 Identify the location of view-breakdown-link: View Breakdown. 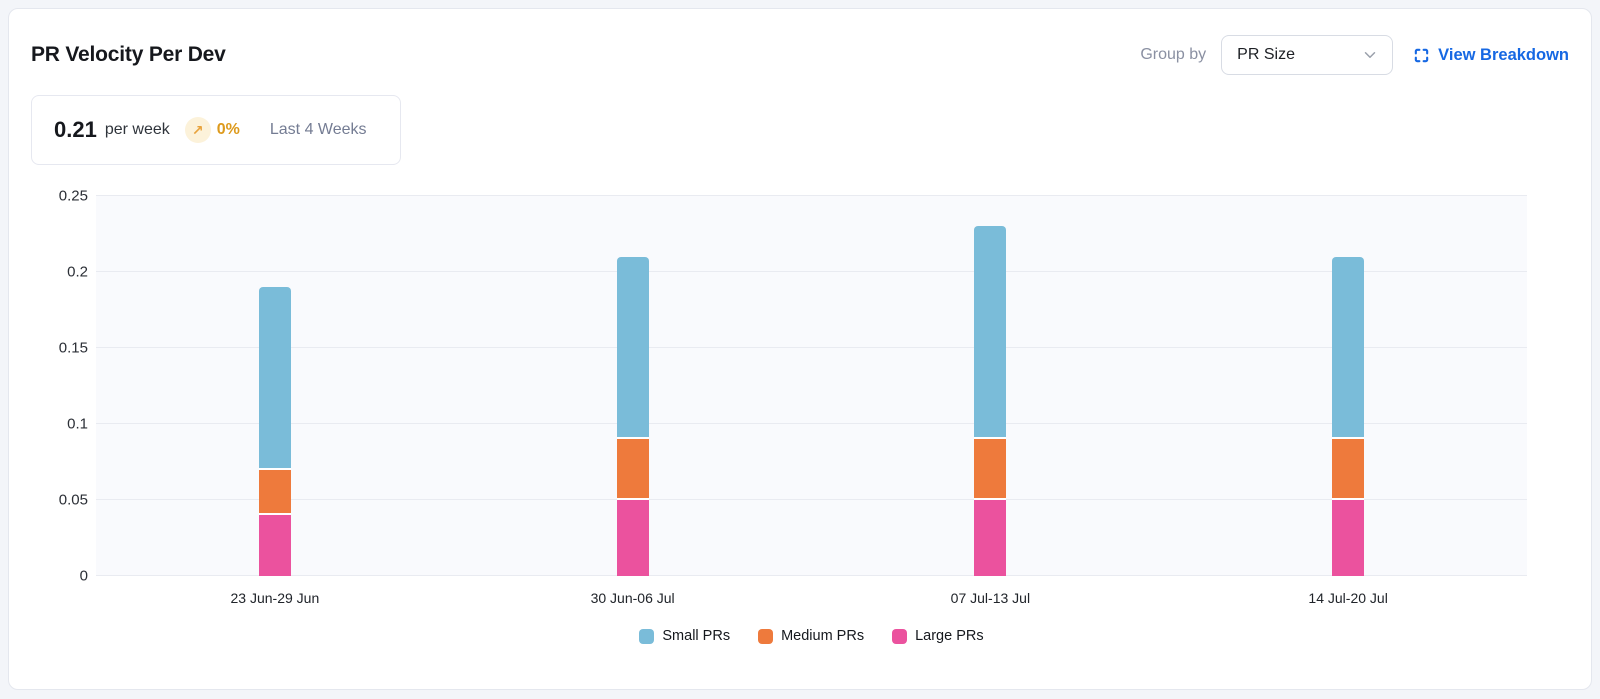
(1491, 55).